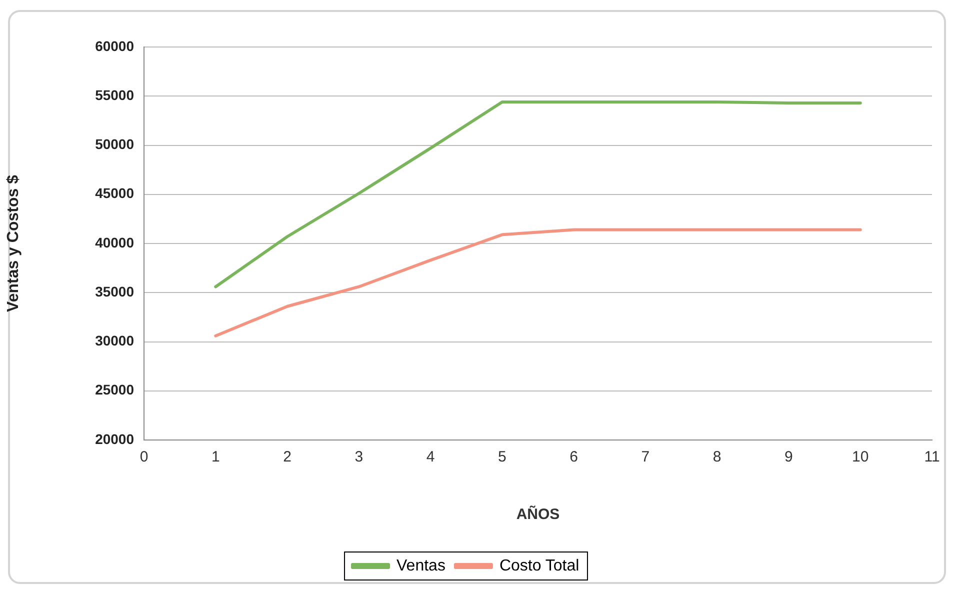 Image resolution: width=958 pixels, height=589 pixels. I want to click on x-tick-label: 7, so click(645, 457).